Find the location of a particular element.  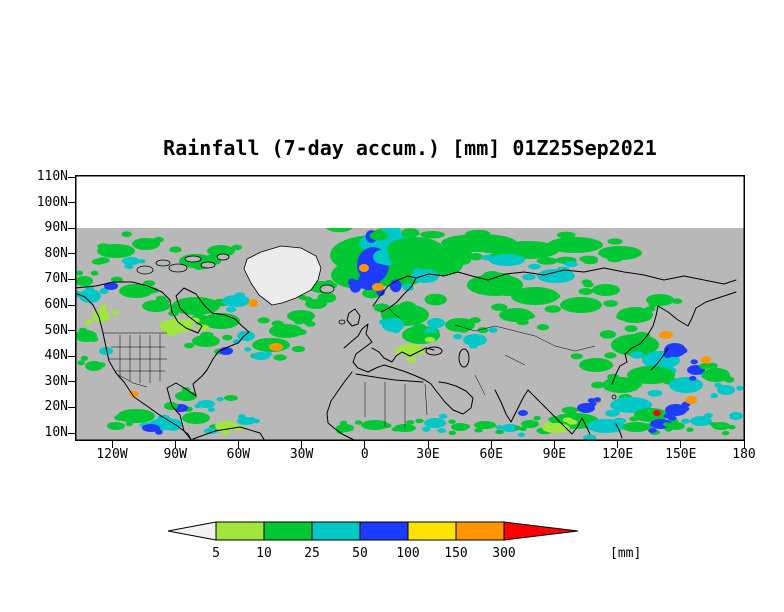

lat-tick-label: 70N is located at coordinates (56, 279).